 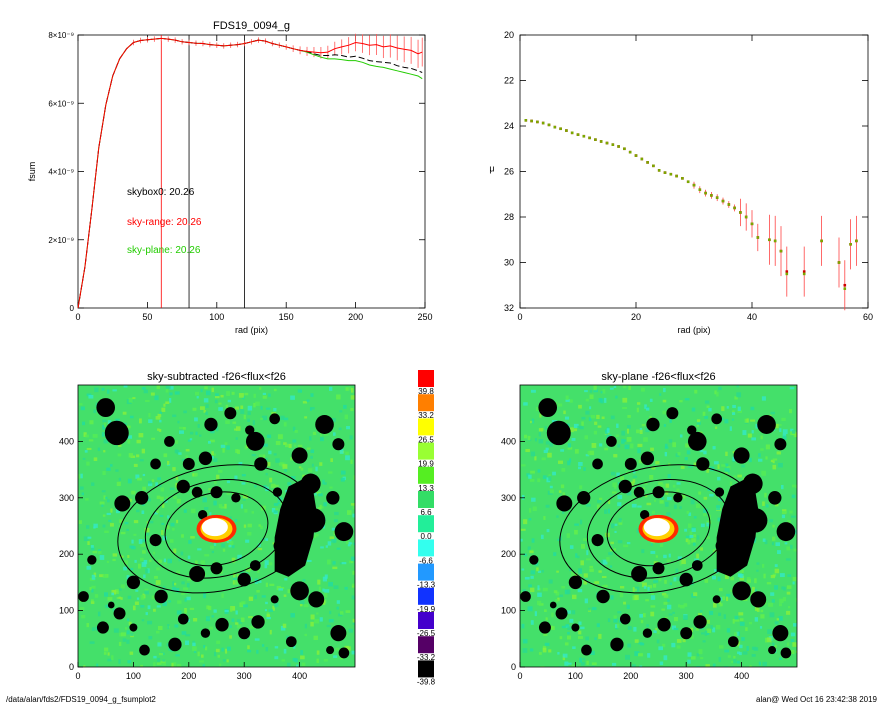 What do you see at coordinates (509, 308) in the screenshot?
I see `y-tick-label: 32` at bounding box center [509, 308].